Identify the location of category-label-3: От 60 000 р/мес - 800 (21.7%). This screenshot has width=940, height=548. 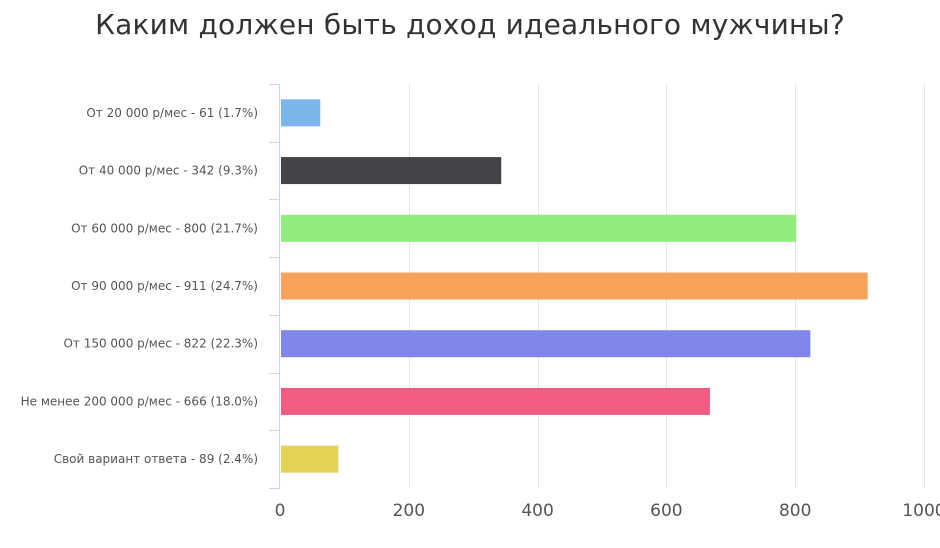
(164, 228).